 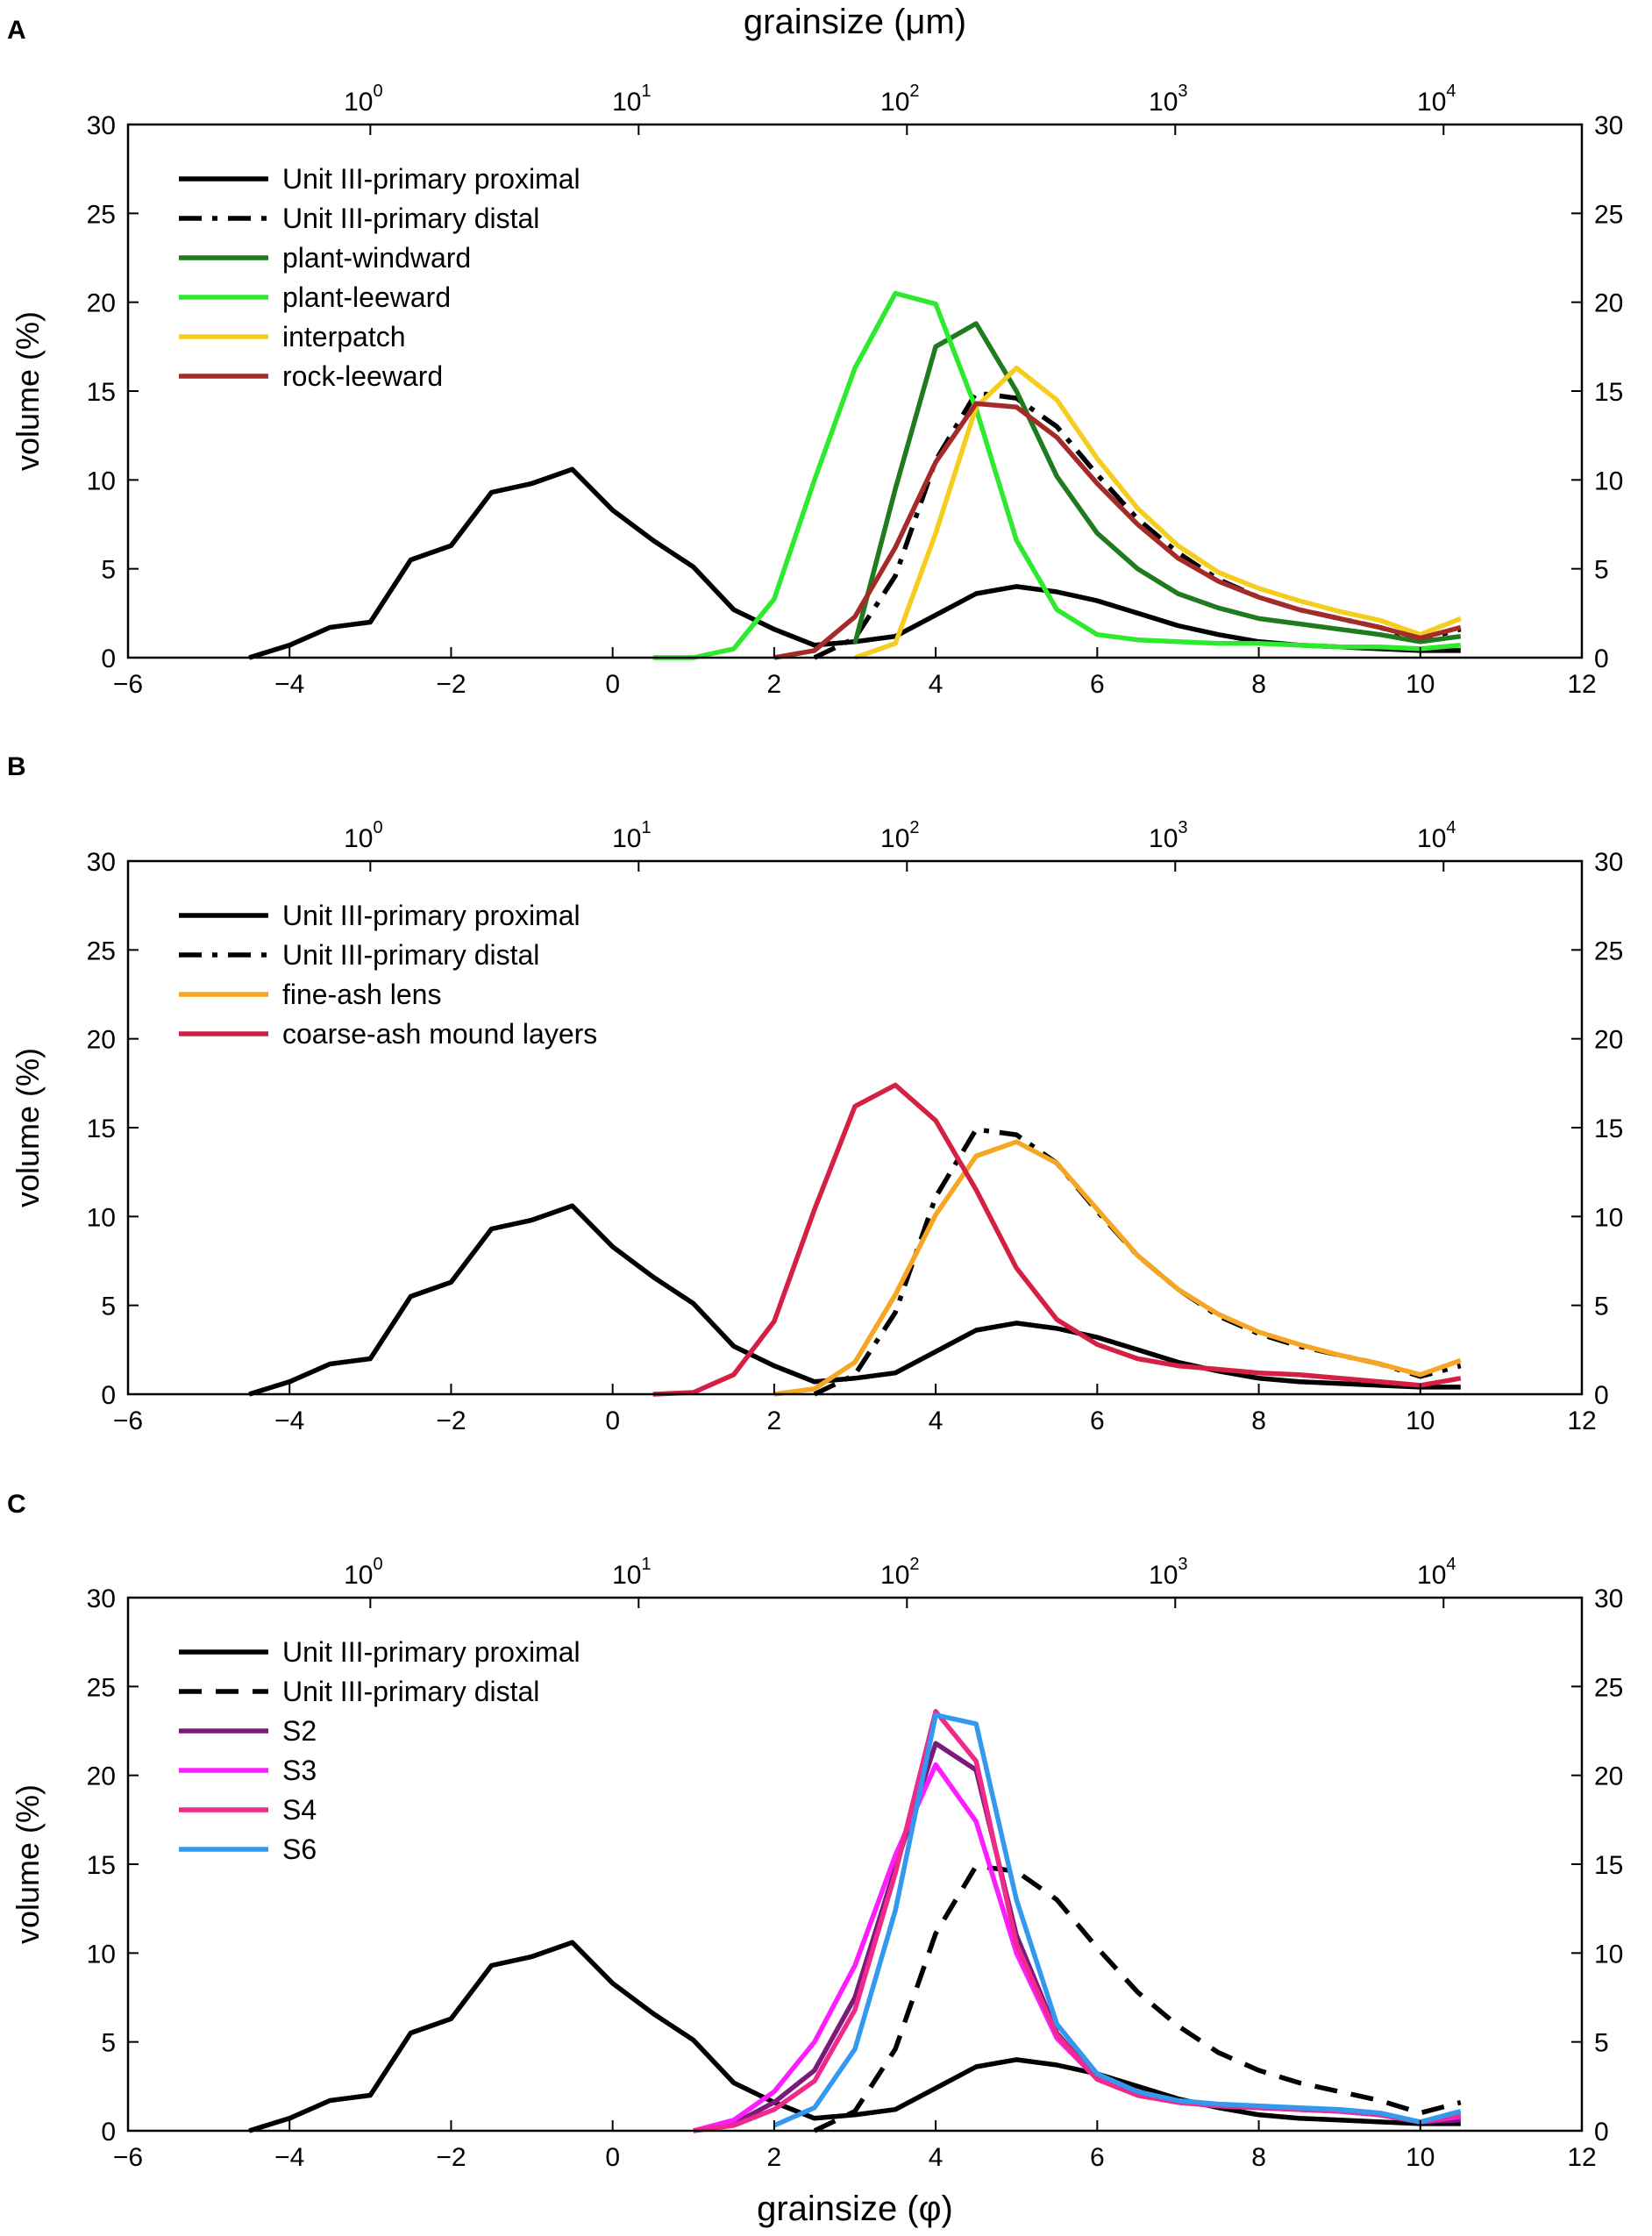 I want to click on legend-label-4: coarse-ash mound layers, so click(x=439, y=1034).